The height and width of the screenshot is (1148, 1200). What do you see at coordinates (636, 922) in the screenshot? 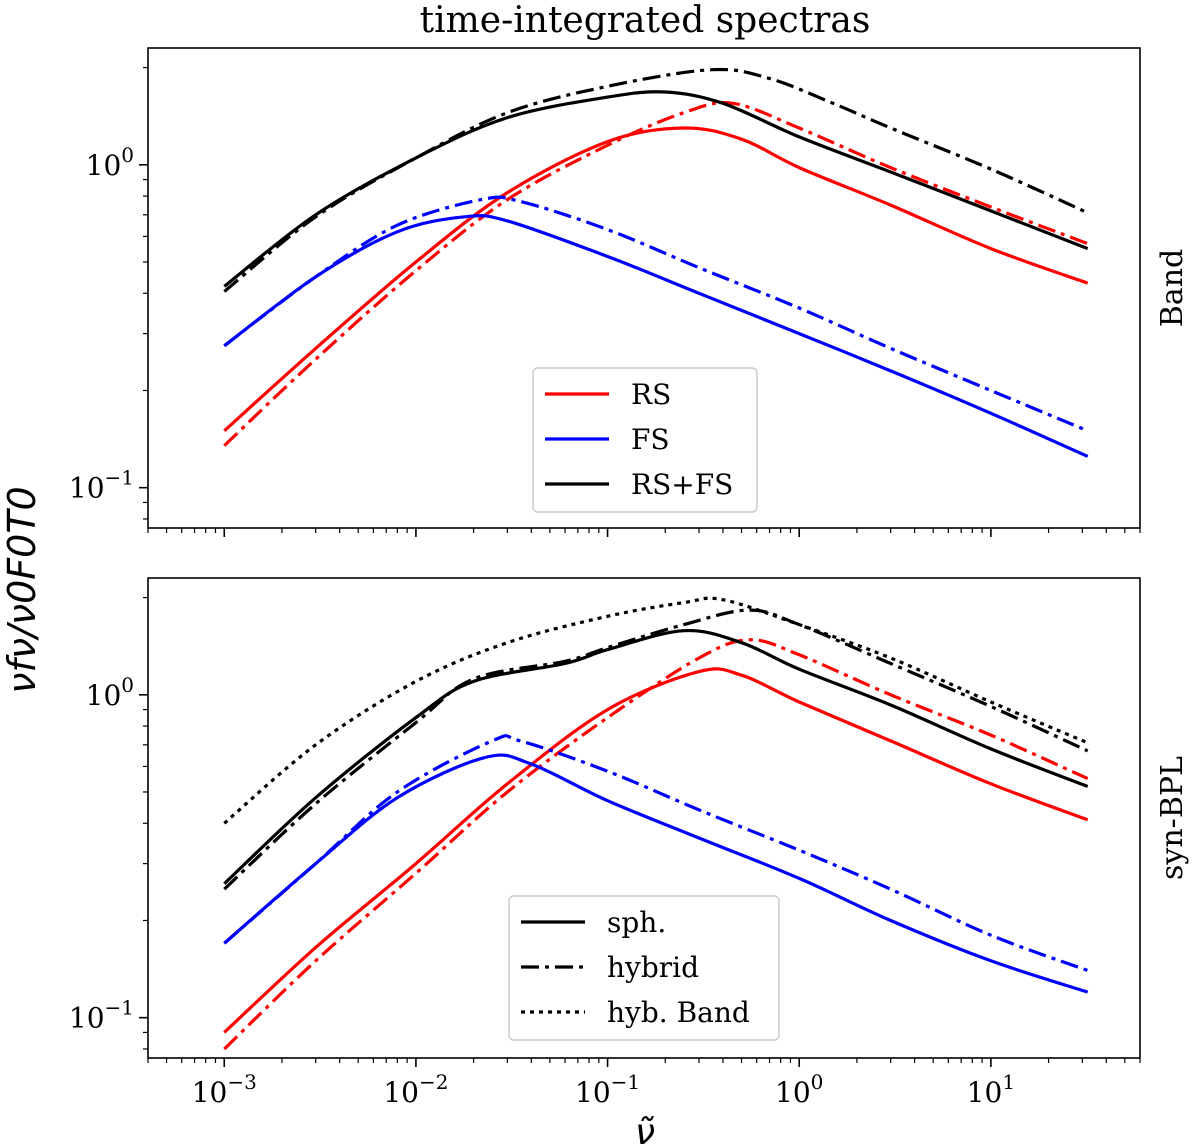
I see `legend-label: sph.` at bounding box center [636, 922].